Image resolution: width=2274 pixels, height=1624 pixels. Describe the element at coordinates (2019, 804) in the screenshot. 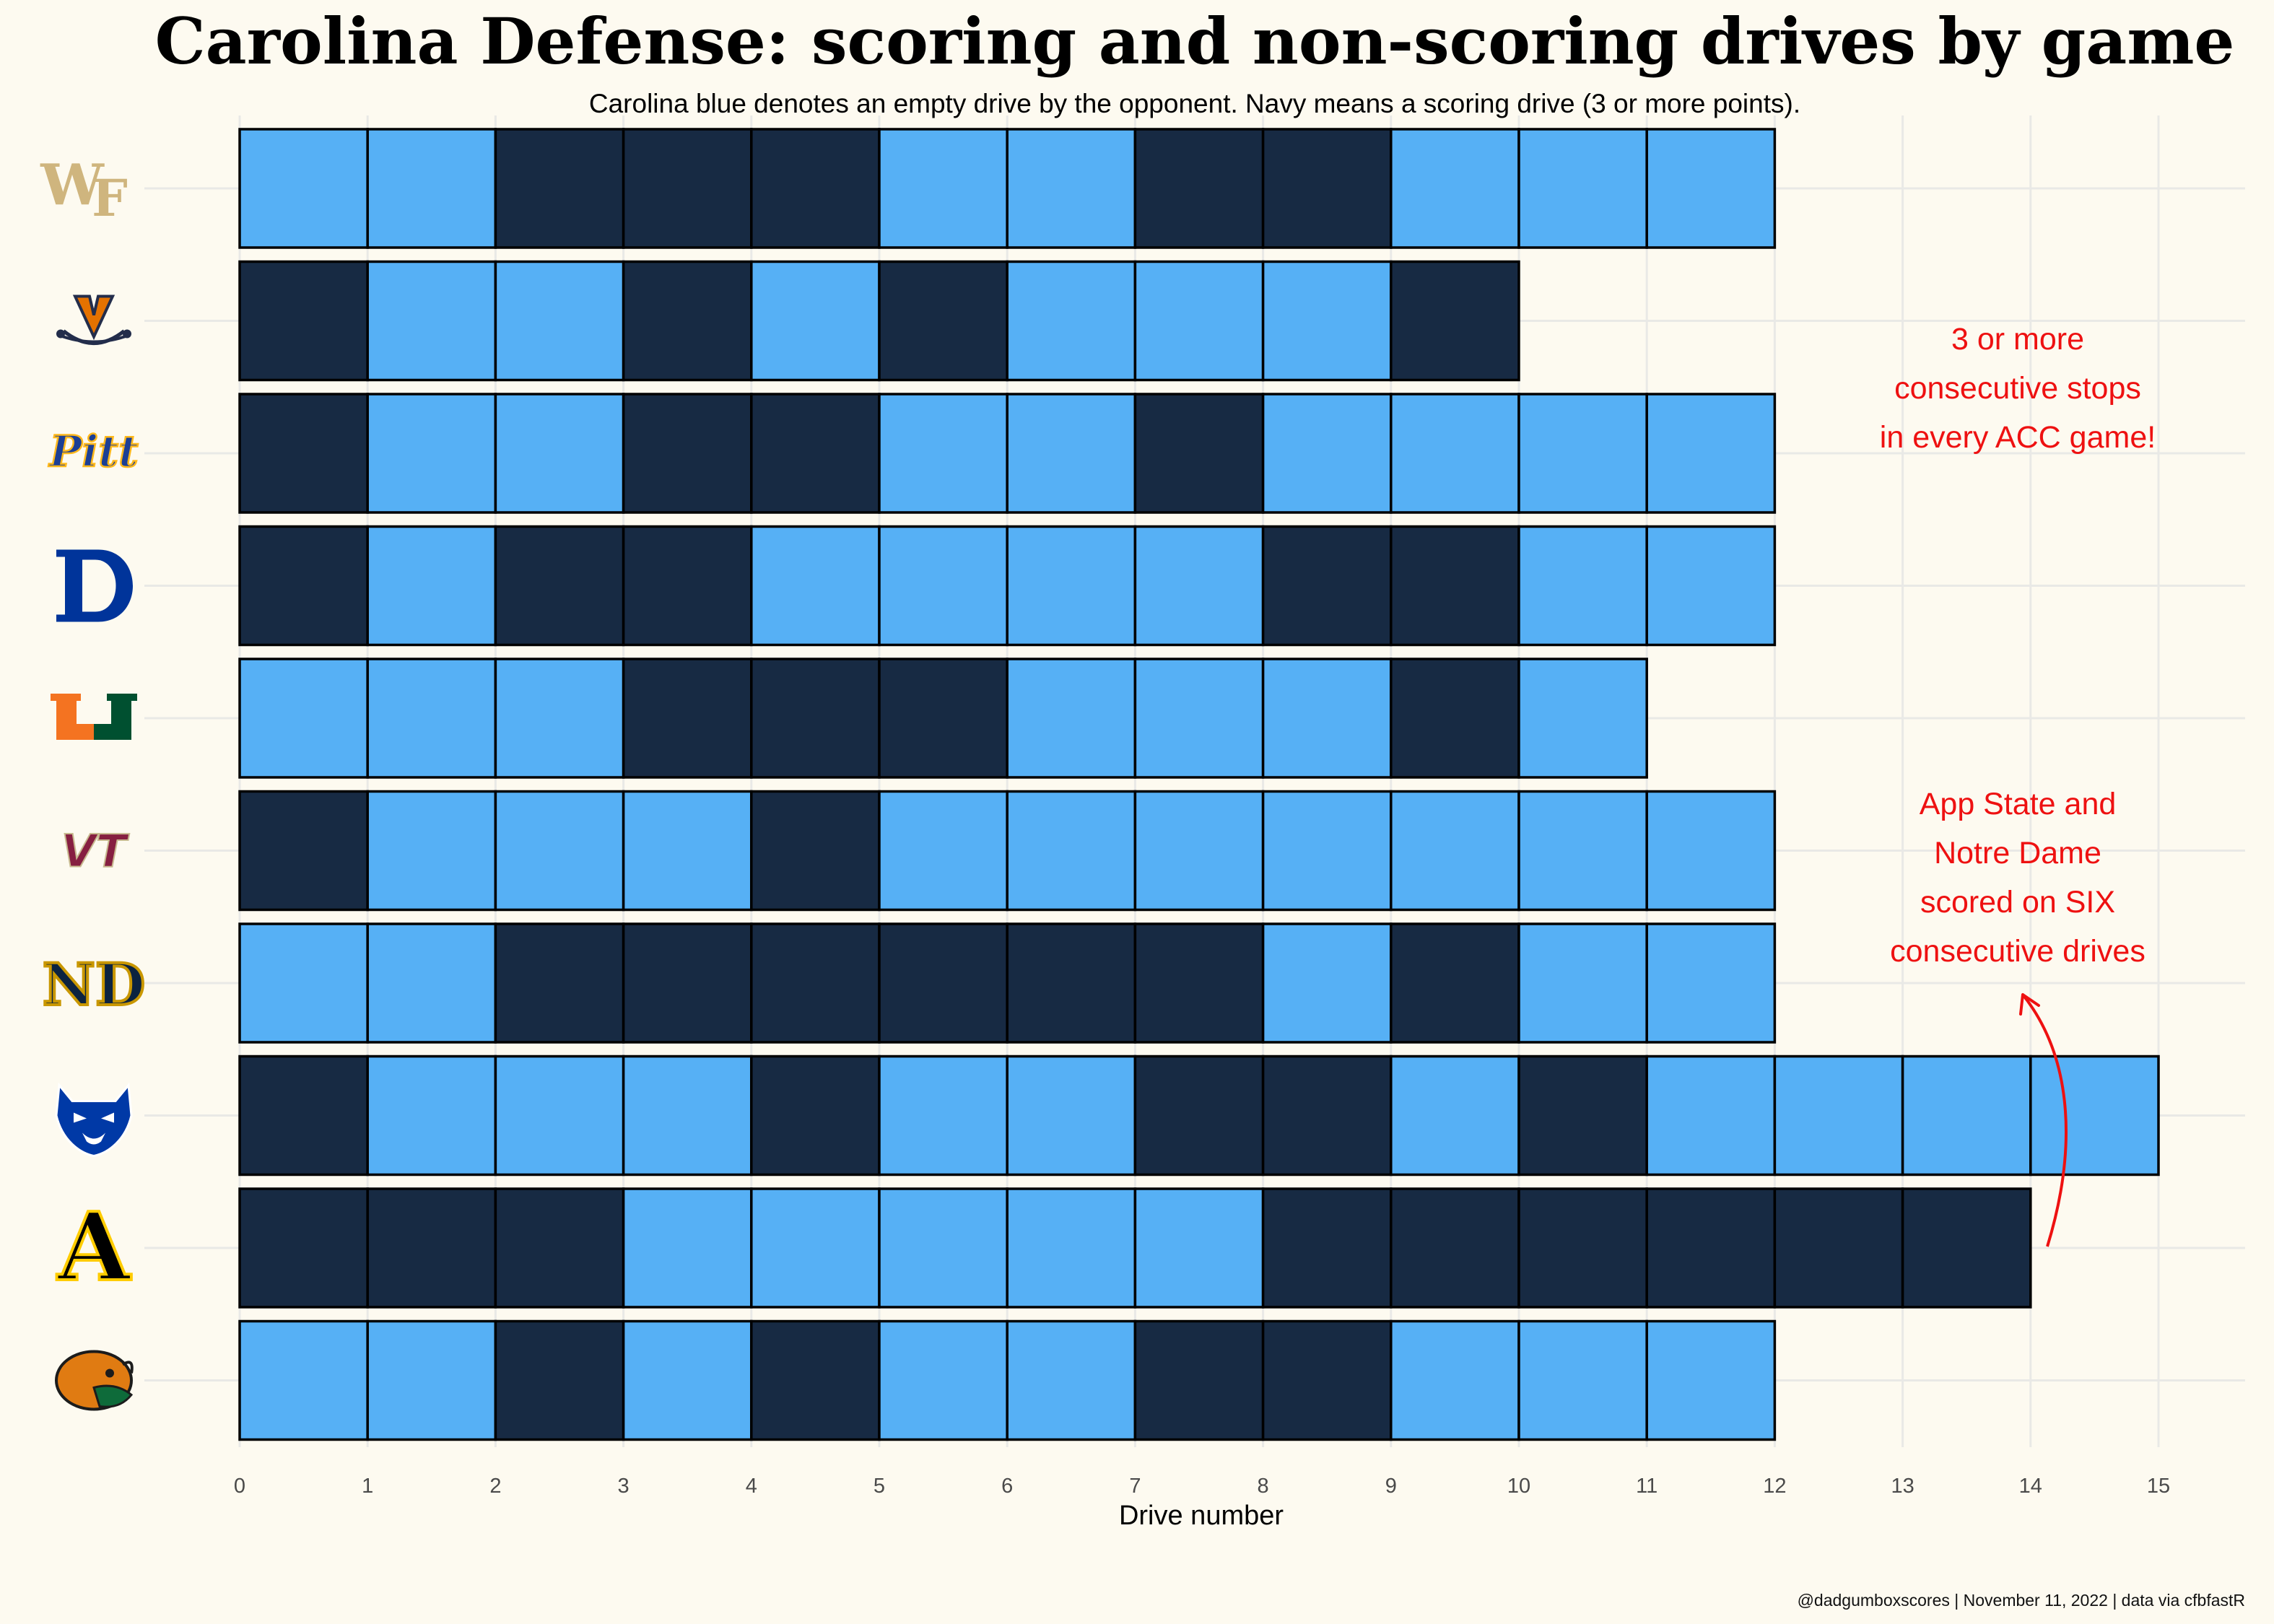

I see `annotation-line: App State and` at that location.